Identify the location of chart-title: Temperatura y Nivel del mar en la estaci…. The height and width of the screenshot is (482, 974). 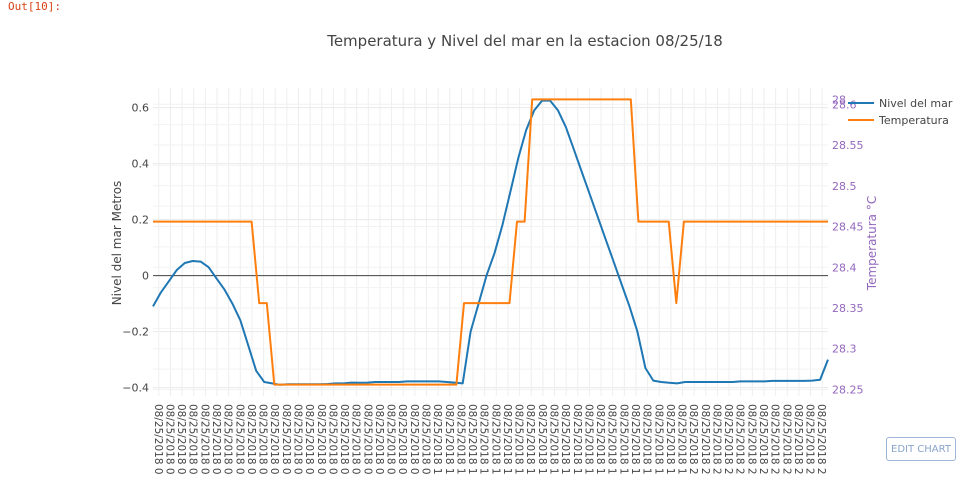
(524, 41).